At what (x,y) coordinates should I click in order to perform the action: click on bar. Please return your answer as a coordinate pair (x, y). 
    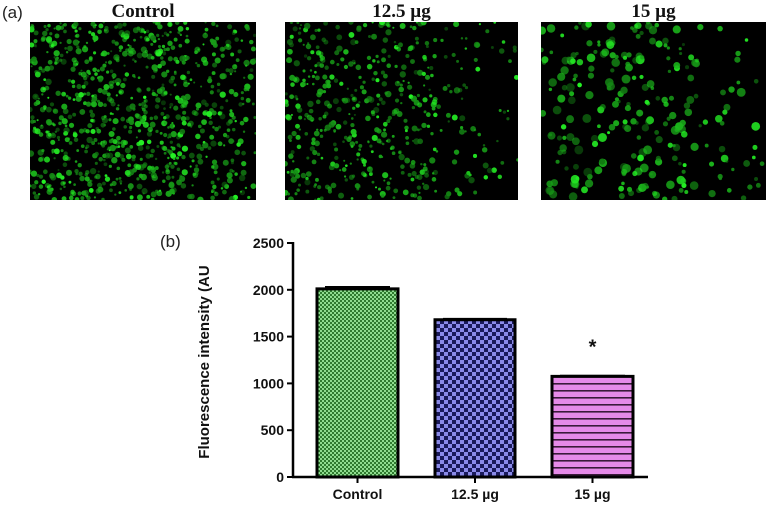
    Looking at the image, I should click on (475, 398).